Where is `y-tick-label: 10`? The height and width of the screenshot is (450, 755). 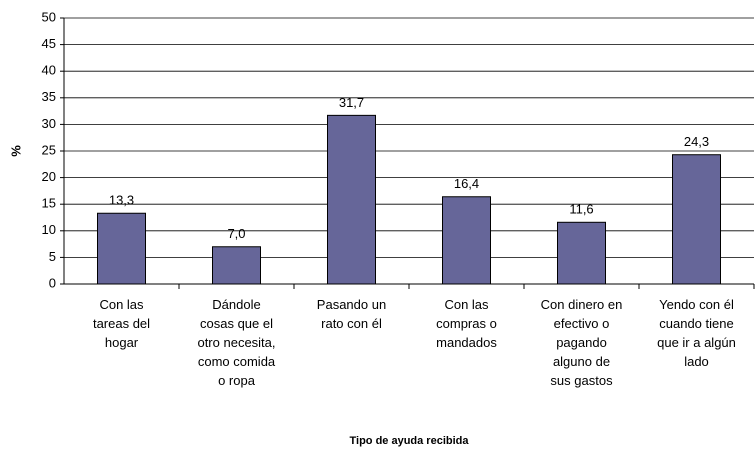
y-tick-label: 10 is located at coordinates (49, 229).